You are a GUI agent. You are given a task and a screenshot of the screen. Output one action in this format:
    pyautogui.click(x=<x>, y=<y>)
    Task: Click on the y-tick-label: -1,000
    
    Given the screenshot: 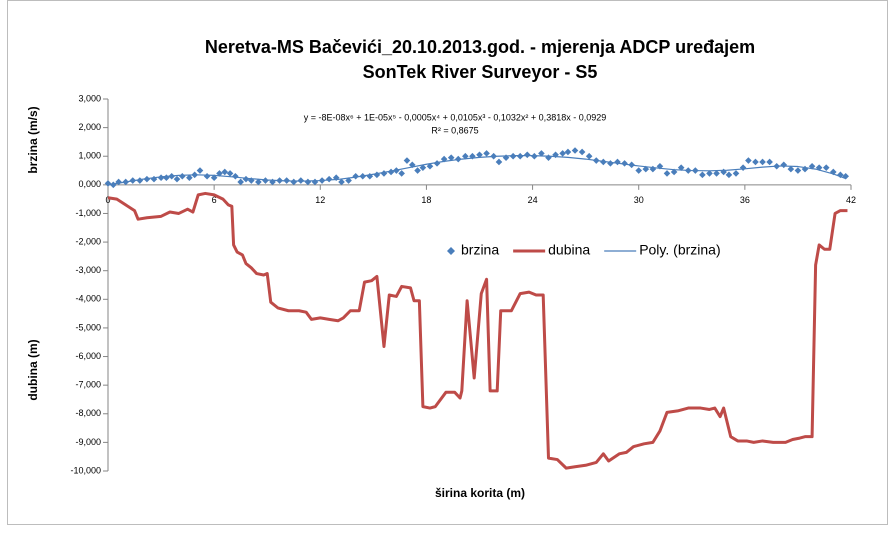 What is the action you would take?
    pyautogui.click(x=88, y=213)
    